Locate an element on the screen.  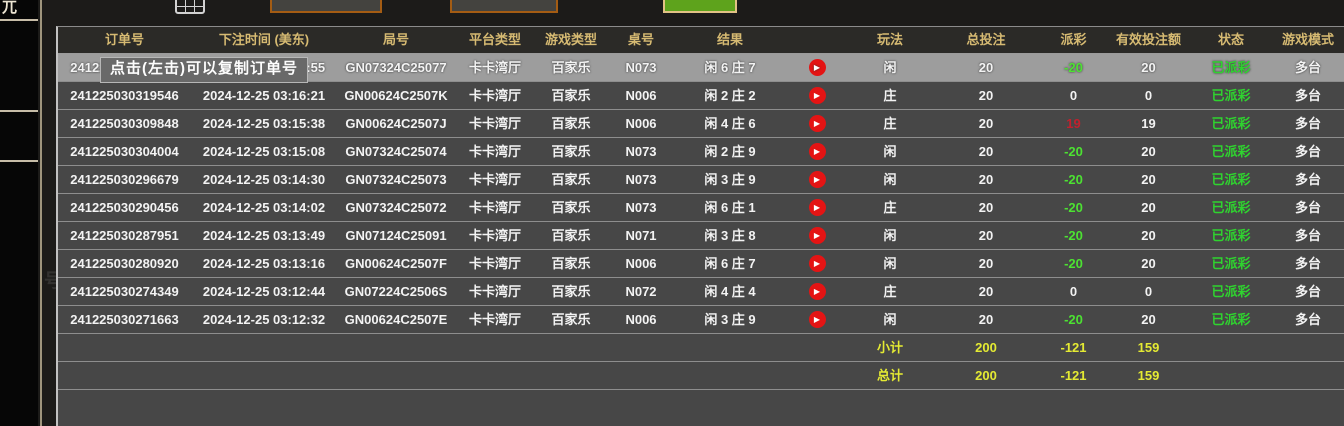
date-range-end-button is located at coordinates (504, 6).